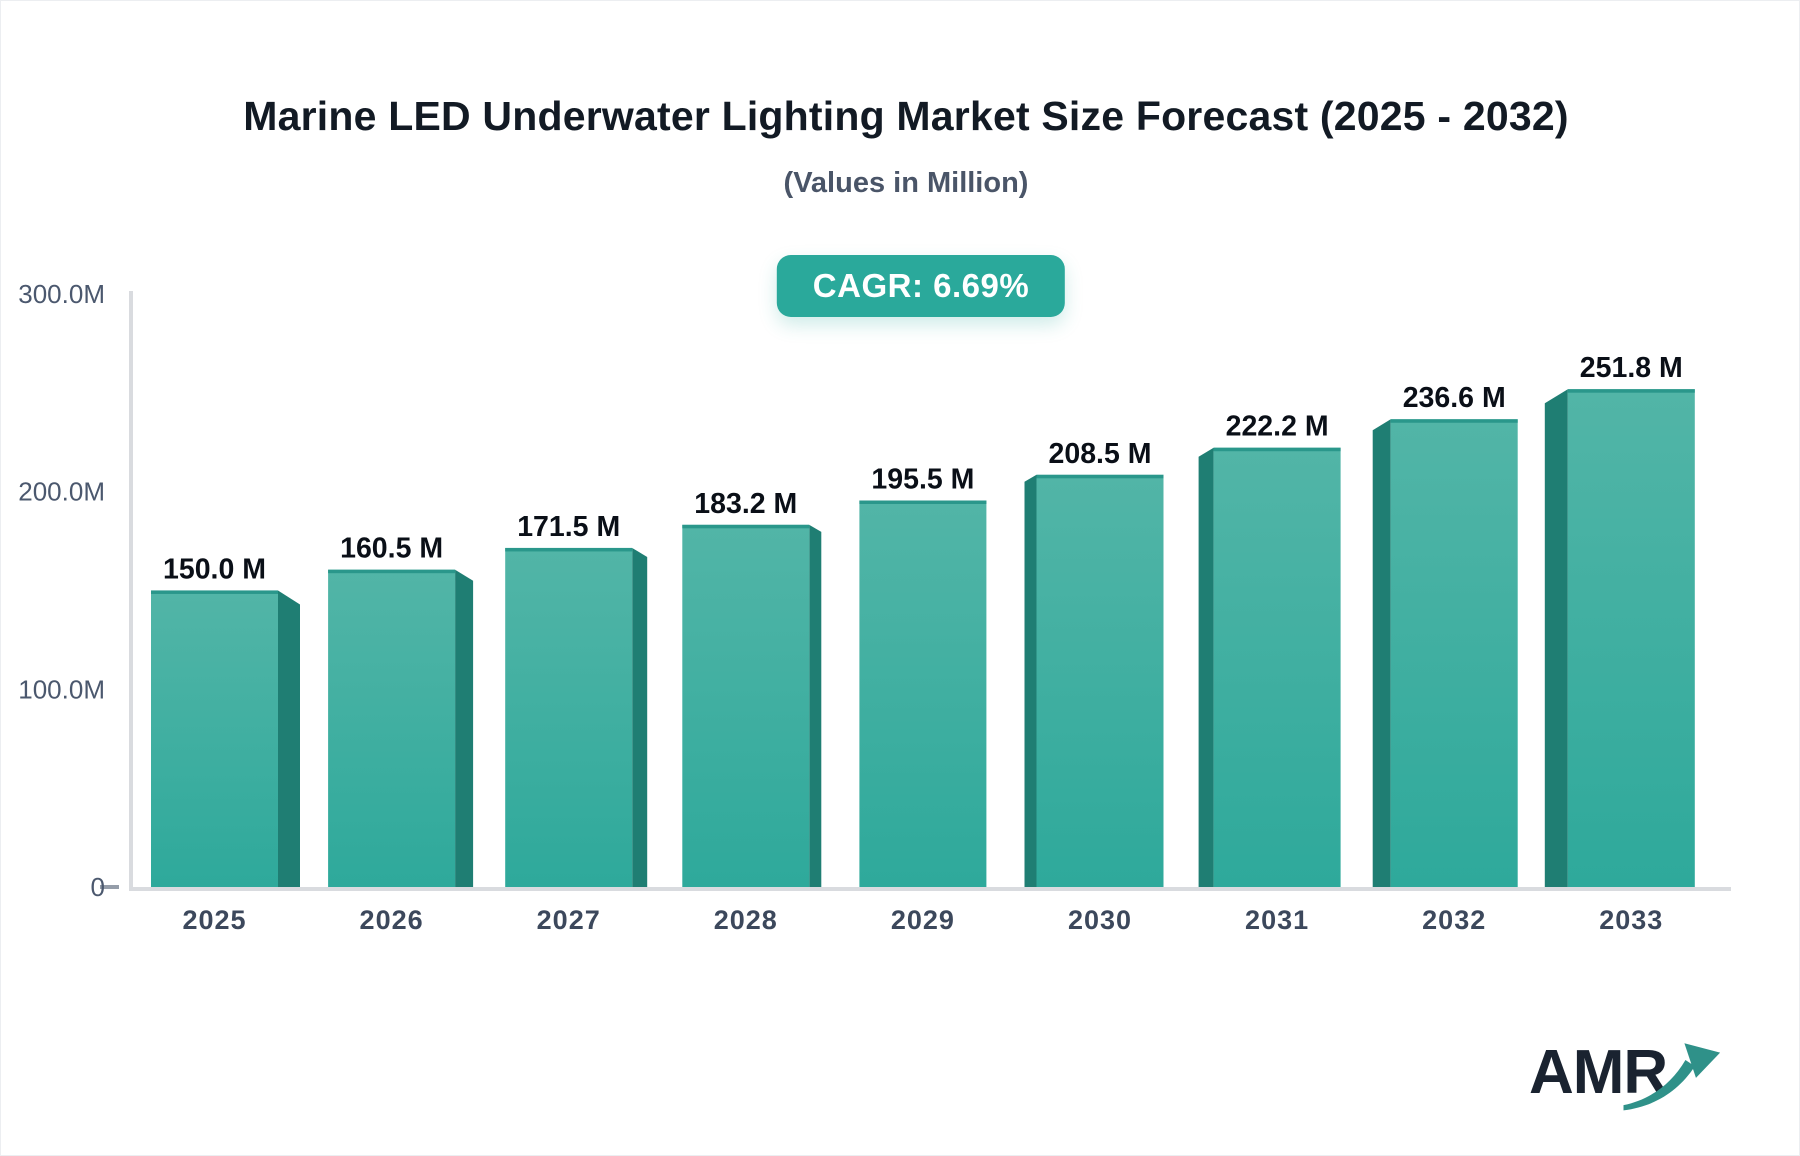  I want to click on zero-tick-mark, so click(109, 887).